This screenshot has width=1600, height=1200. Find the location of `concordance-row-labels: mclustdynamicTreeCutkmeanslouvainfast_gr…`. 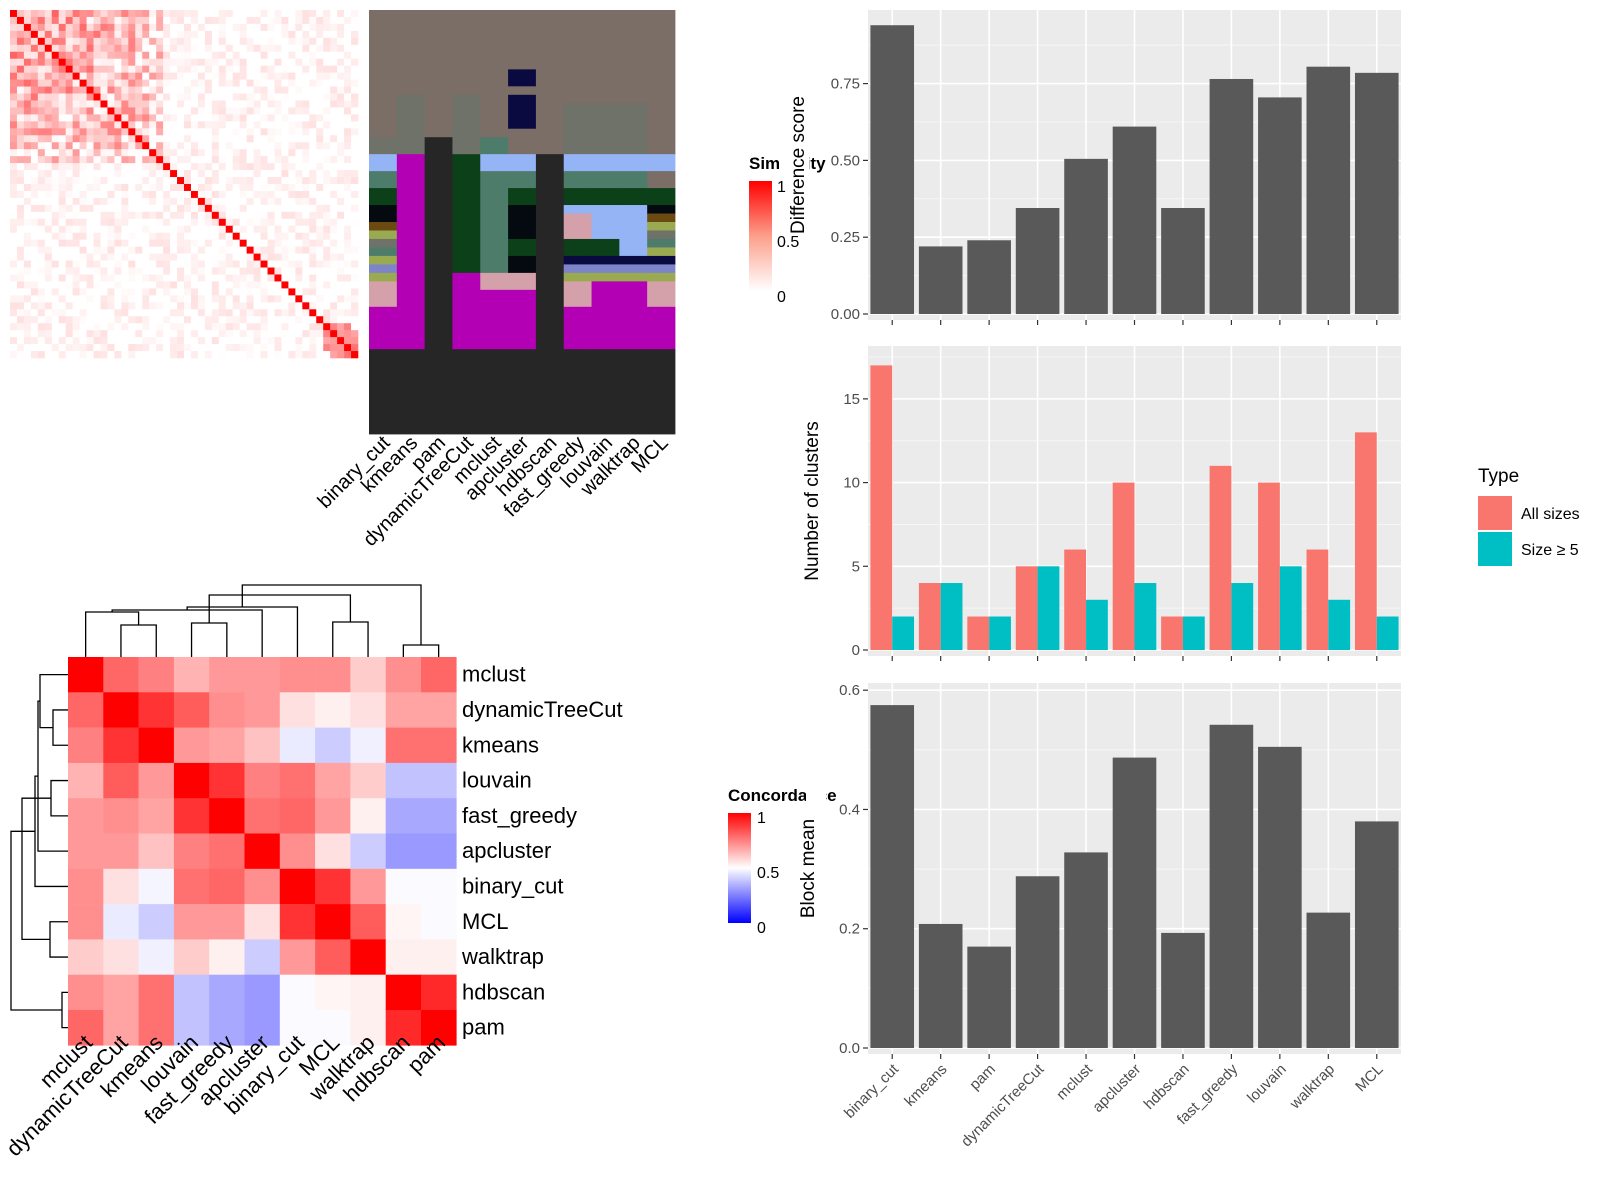

concordance-row-labels: mclustdynamicTreeCutkmeanslouvainfast_gr… is located at coordinates (542, 851).